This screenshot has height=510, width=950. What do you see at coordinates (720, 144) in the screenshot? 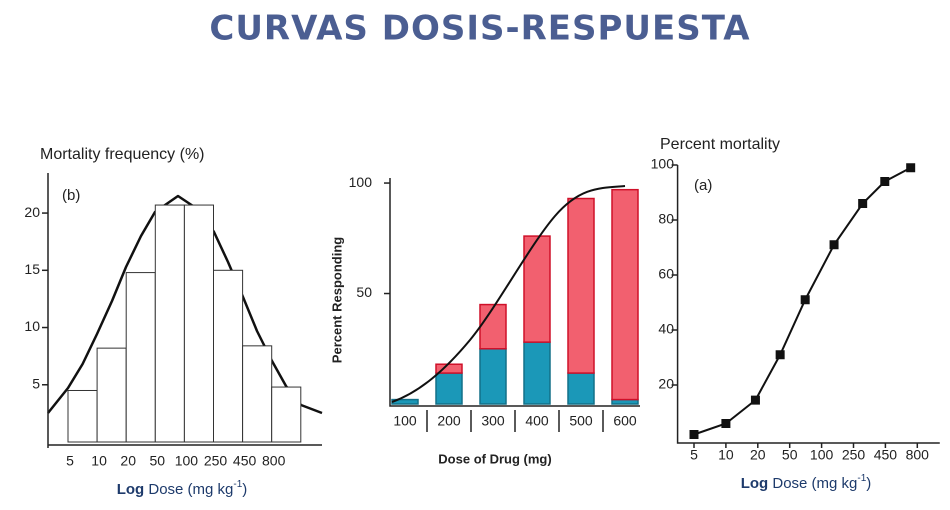
I see `chart-title: Percent mortality` at bounding box center [720, 144].